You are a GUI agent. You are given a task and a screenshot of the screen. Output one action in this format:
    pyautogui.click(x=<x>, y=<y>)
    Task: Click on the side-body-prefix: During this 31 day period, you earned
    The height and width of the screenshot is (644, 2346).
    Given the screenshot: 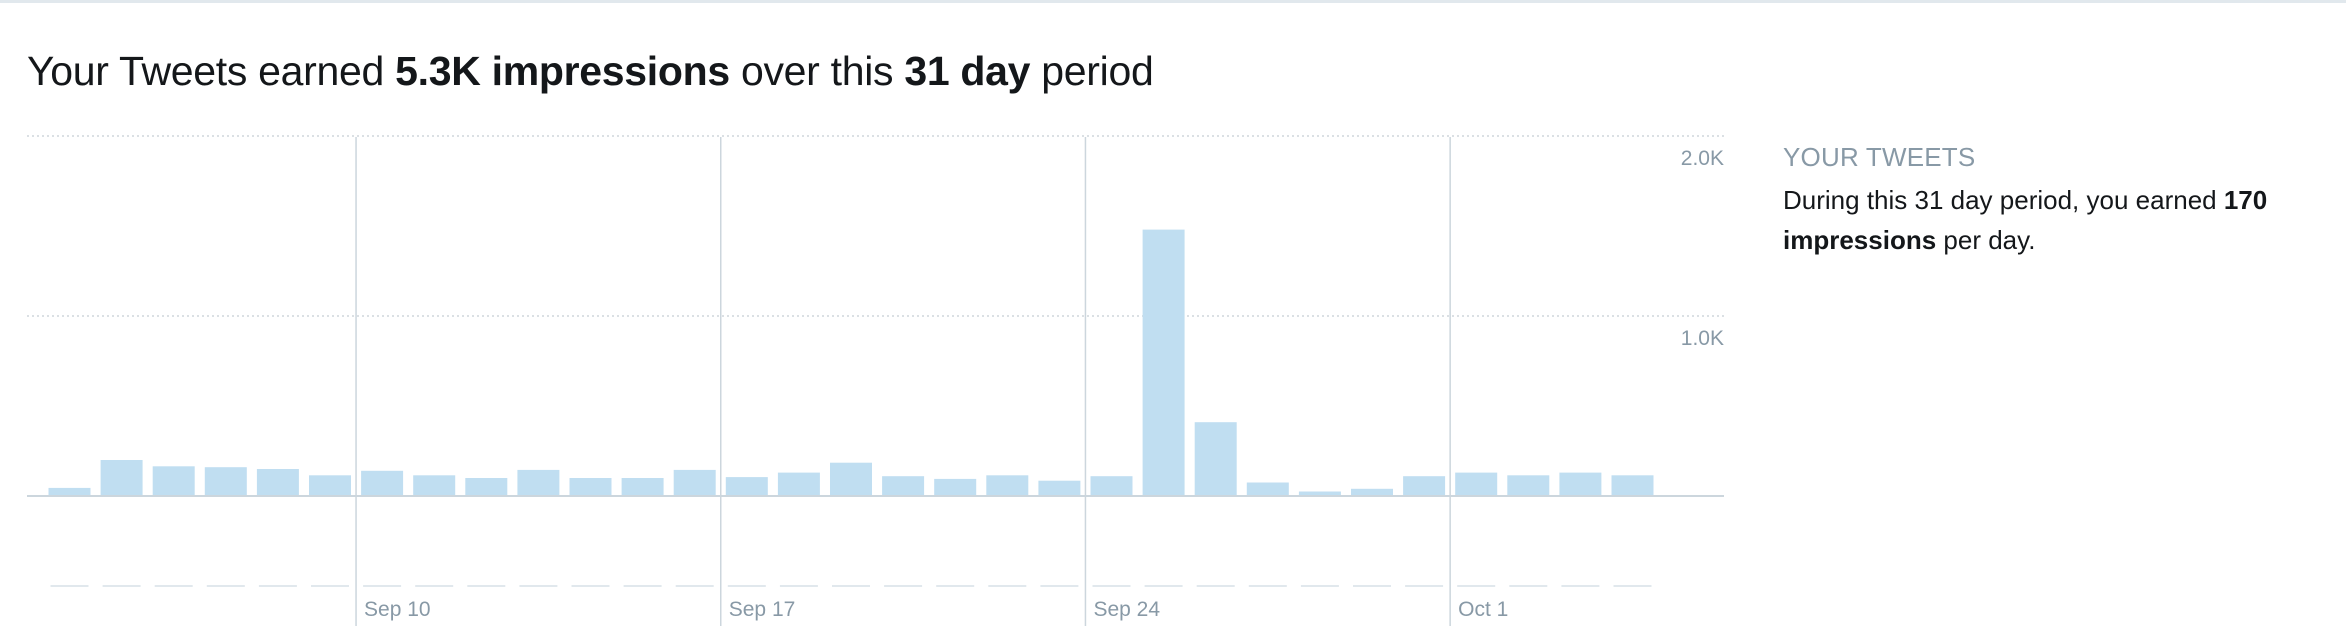 What is the action you would take?
    pyautogui.click(x=2000, y=200)
    